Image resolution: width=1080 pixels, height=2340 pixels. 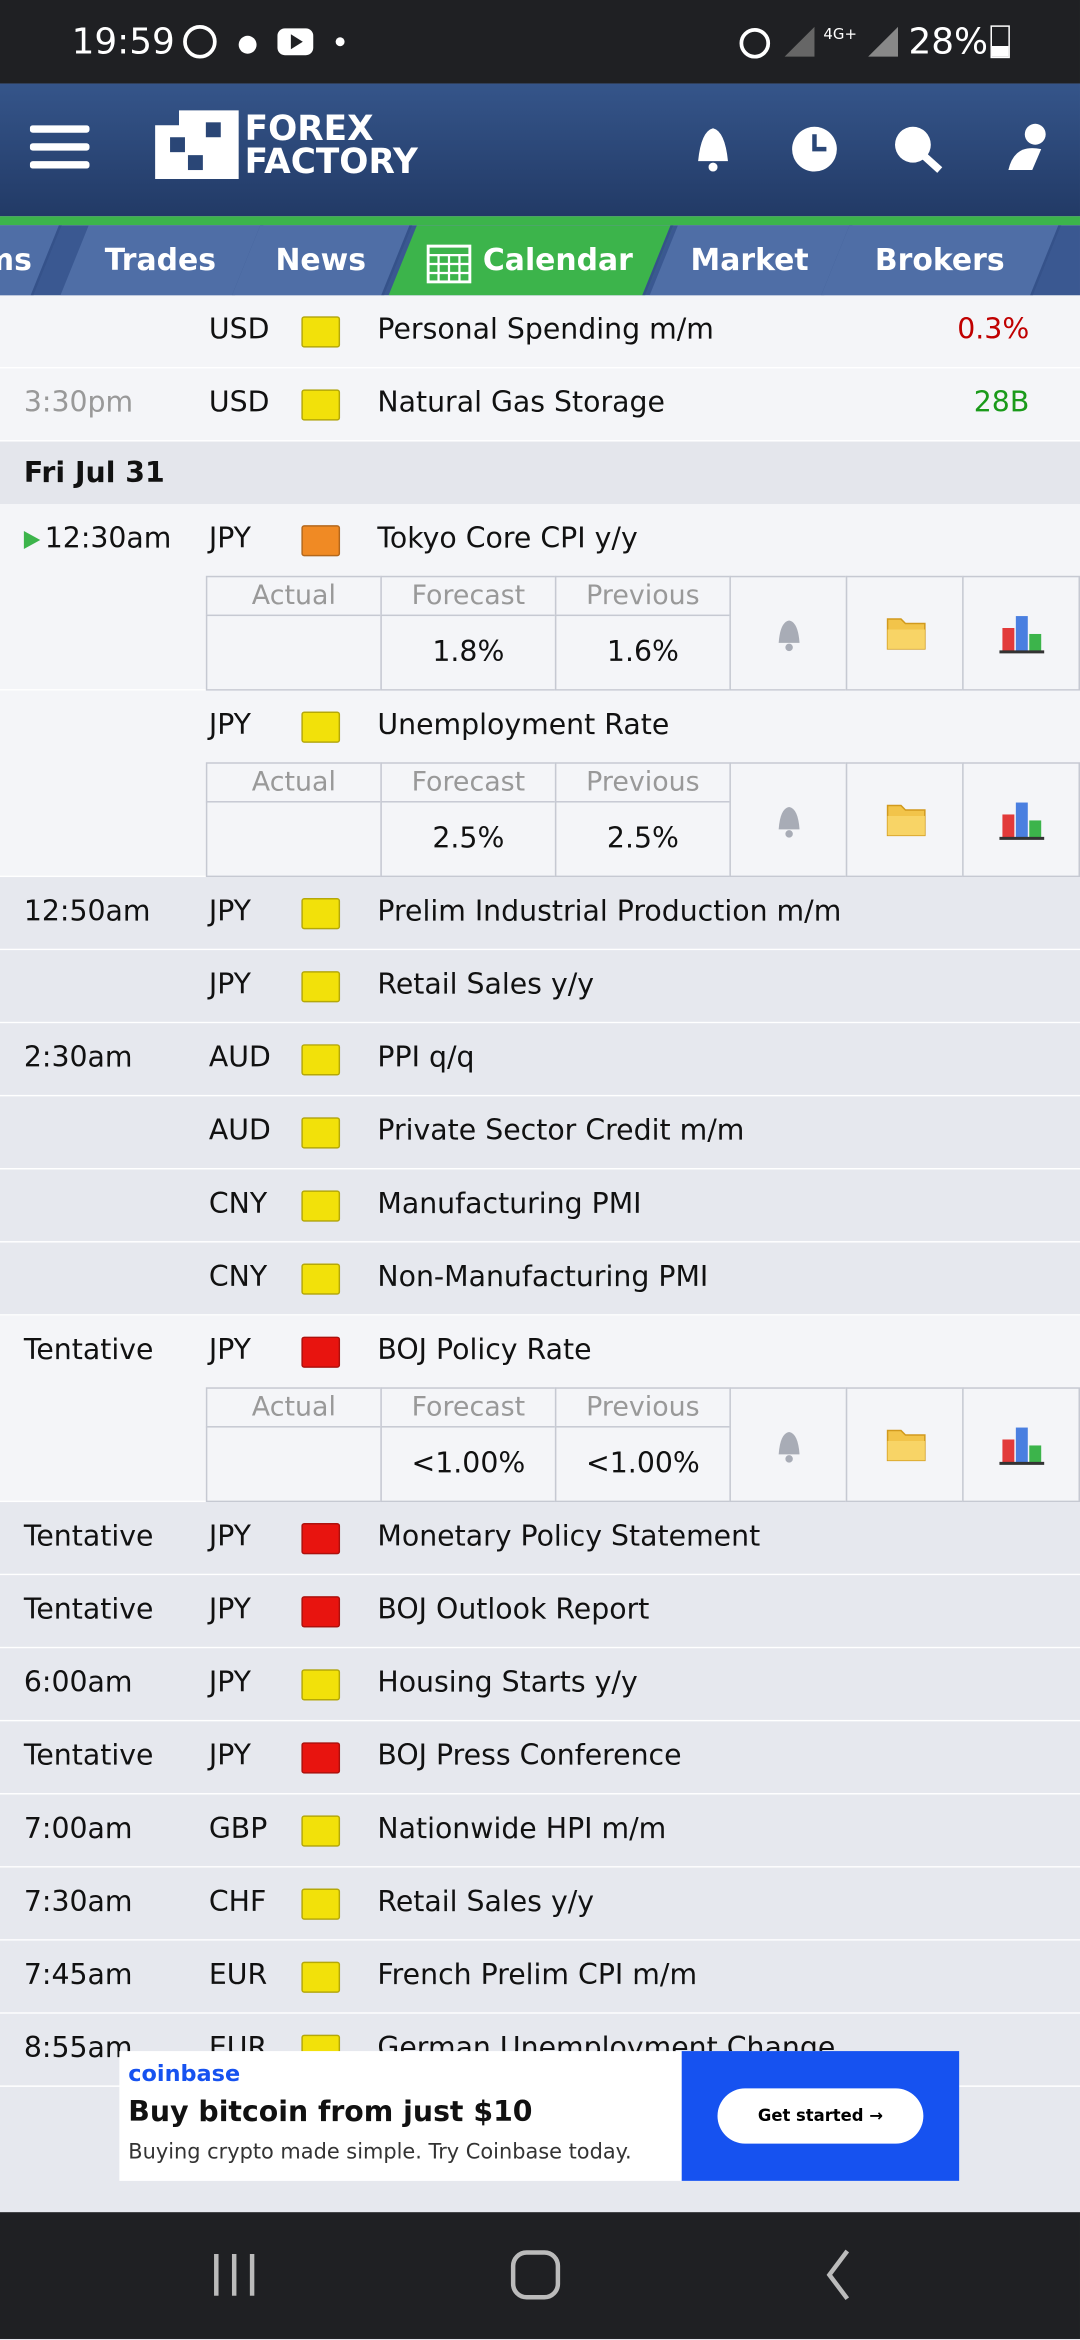 I want to click on menu-button, so click(x=59, y=147).